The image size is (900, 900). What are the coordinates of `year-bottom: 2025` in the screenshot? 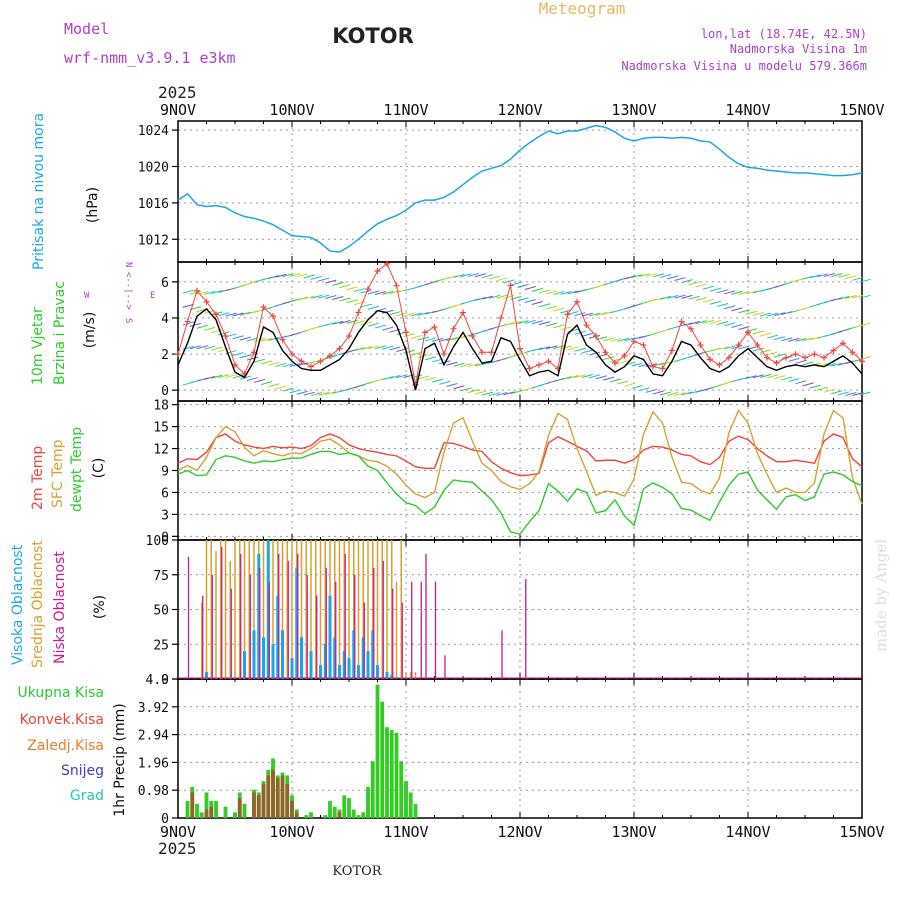 It's located at (177, 848).